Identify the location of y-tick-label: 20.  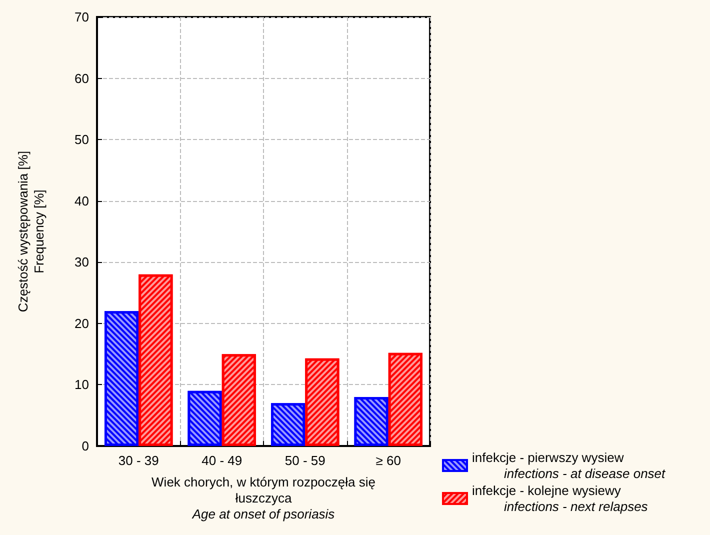
(81, 323).